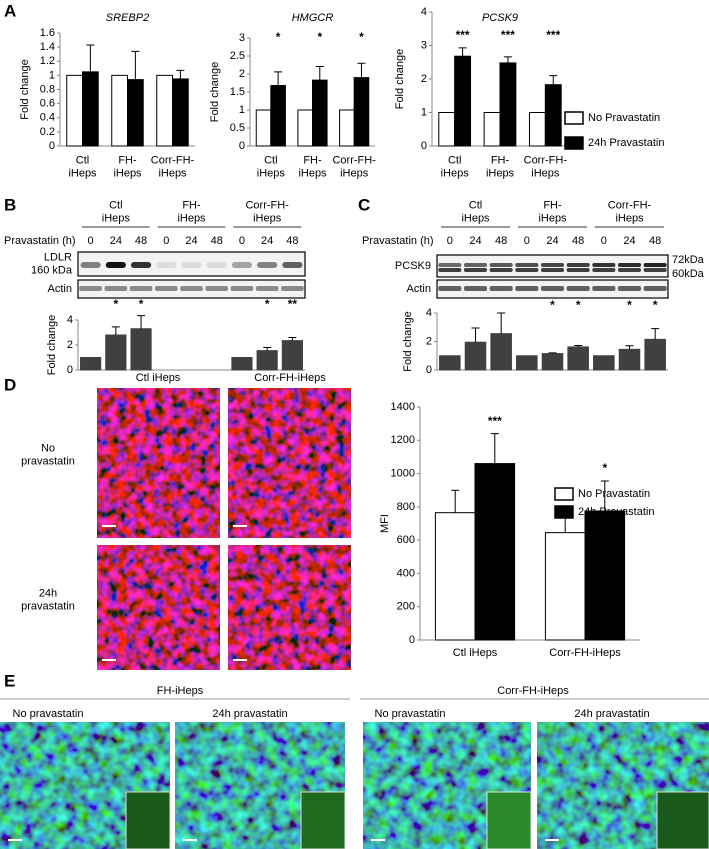  Describe the element at coordinates (158, 463) in the screenshot. I see `micrograph` at that location.